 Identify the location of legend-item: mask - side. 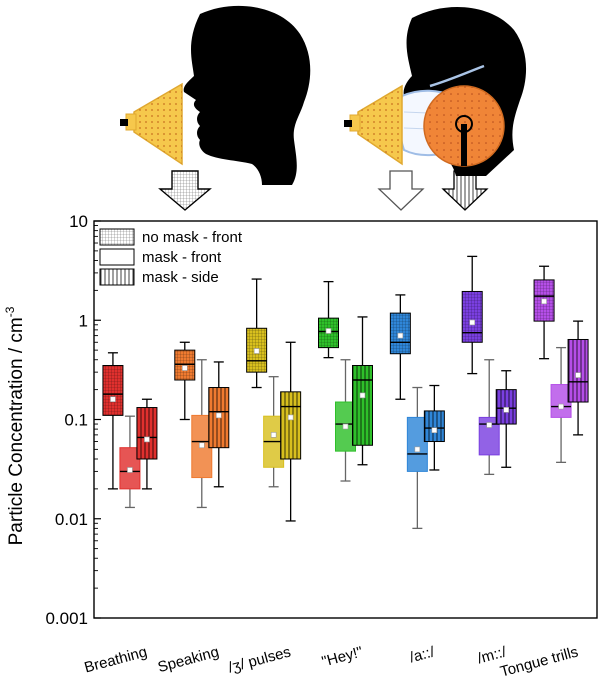
(159, 277).